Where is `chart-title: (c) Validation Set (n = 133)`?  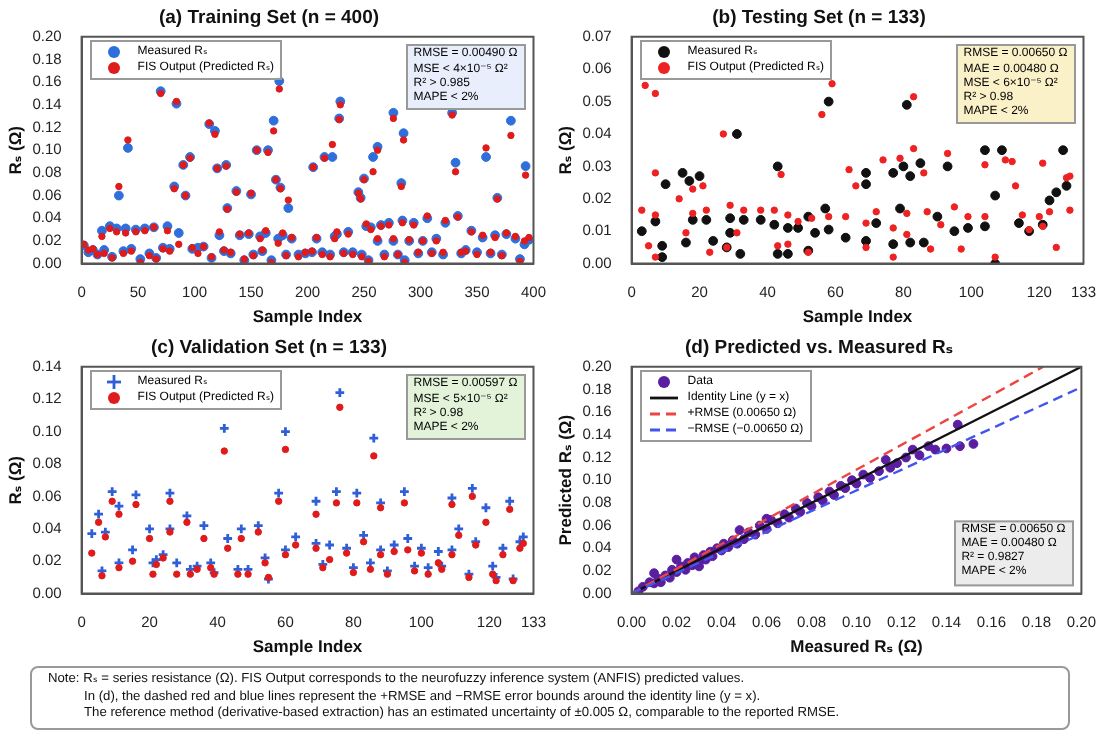 chart-title: (c) Validation Set (n = 133) is located at coordinates (269, 347).